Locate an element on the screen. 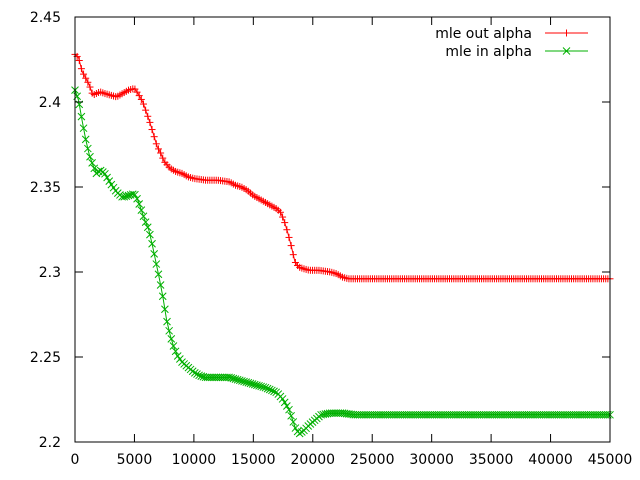  x-tick-label: 35000 is located at coordinates (491, 460).